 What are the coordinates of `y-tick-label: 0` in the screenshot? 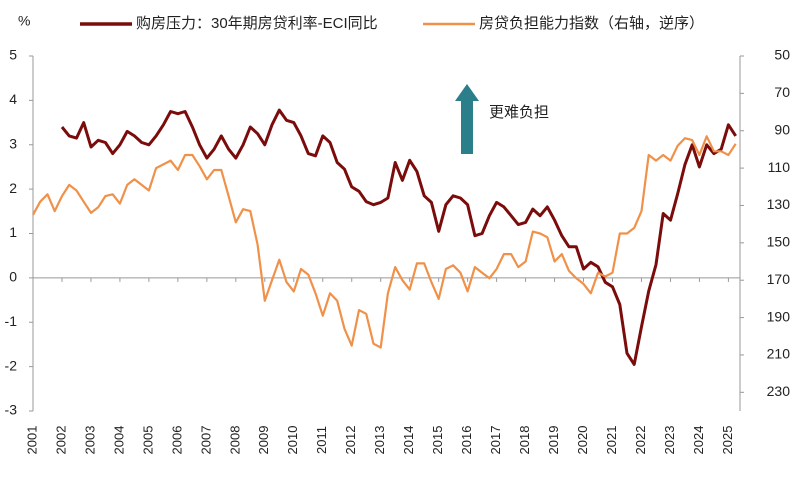 It's located at (13, 277).